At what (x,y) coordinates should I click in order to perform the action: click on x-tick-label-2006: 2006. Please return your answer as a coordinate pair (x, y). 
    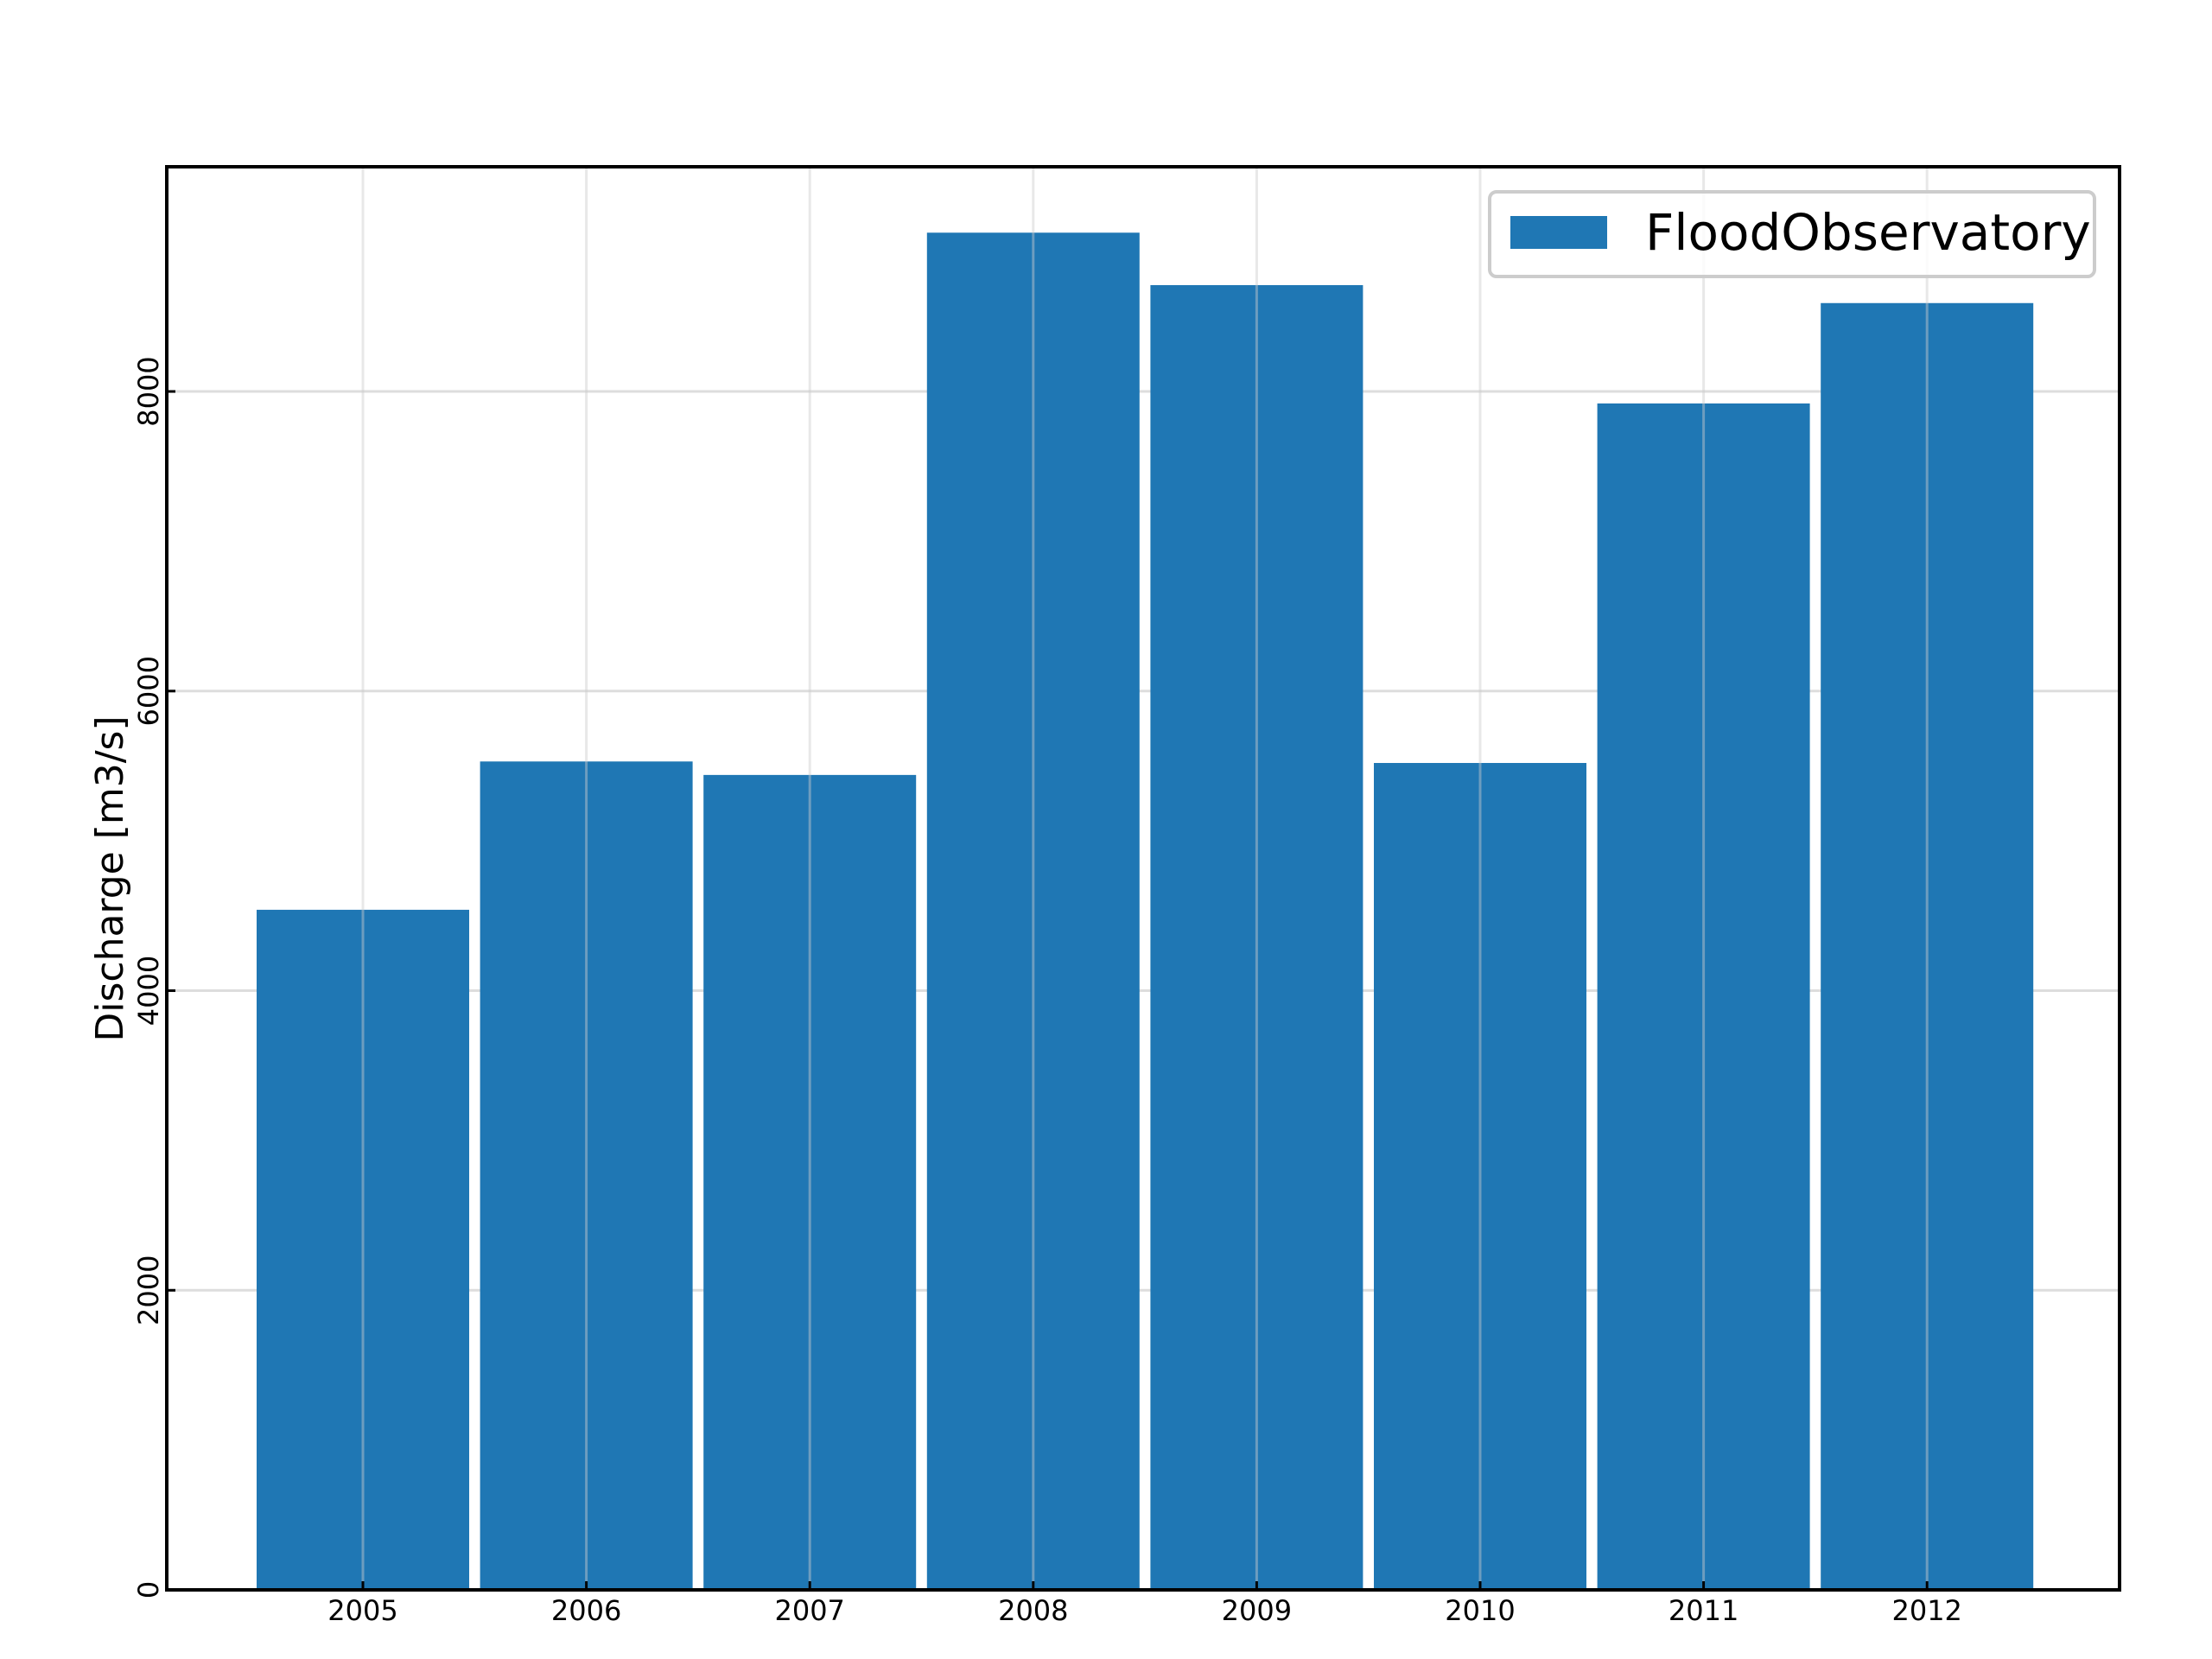
    Looking at the image, I should click on (586, 1610).